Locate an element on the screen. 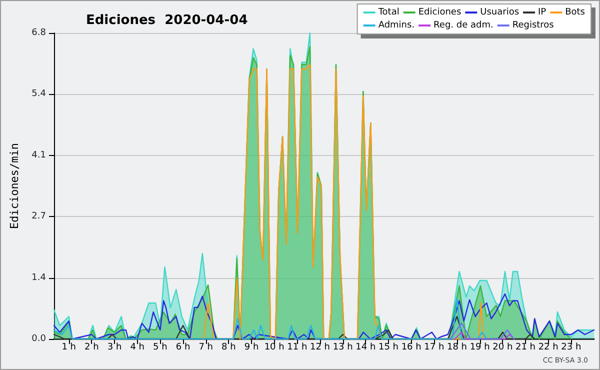 This screenshot has width=600, height=370. legend-label: Ediciones is located at coordinates (440, 13).